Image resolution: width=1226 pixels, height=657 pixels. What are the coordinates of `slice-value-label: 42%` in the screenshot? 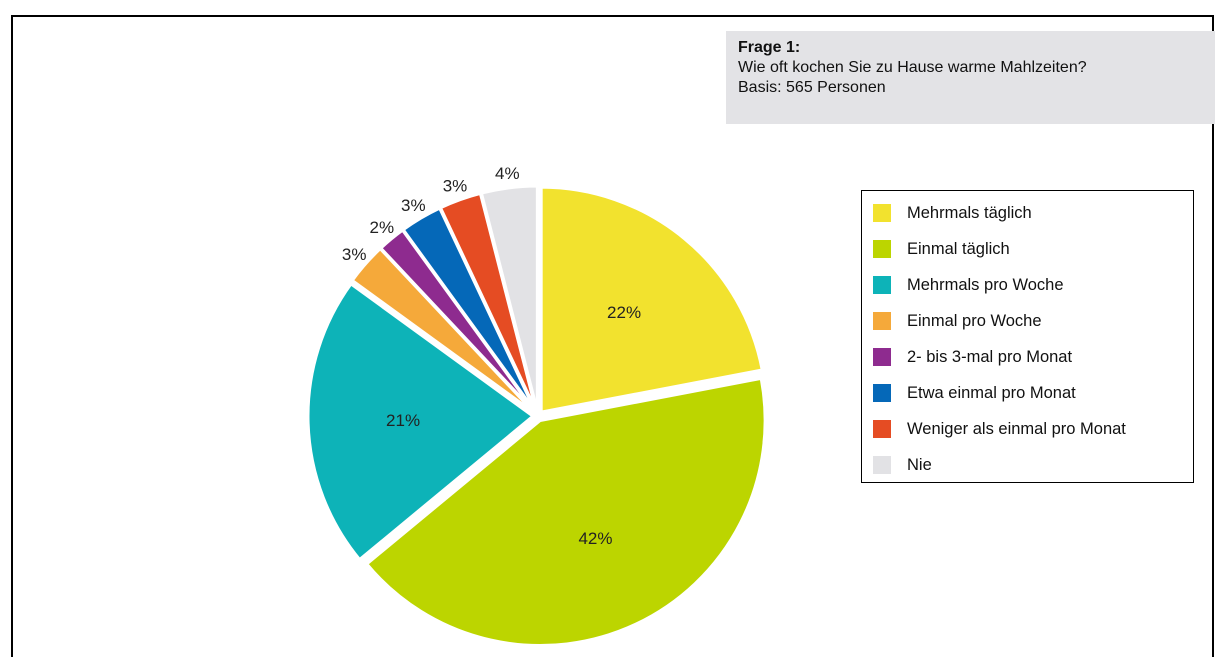 It's located at (595, 538).